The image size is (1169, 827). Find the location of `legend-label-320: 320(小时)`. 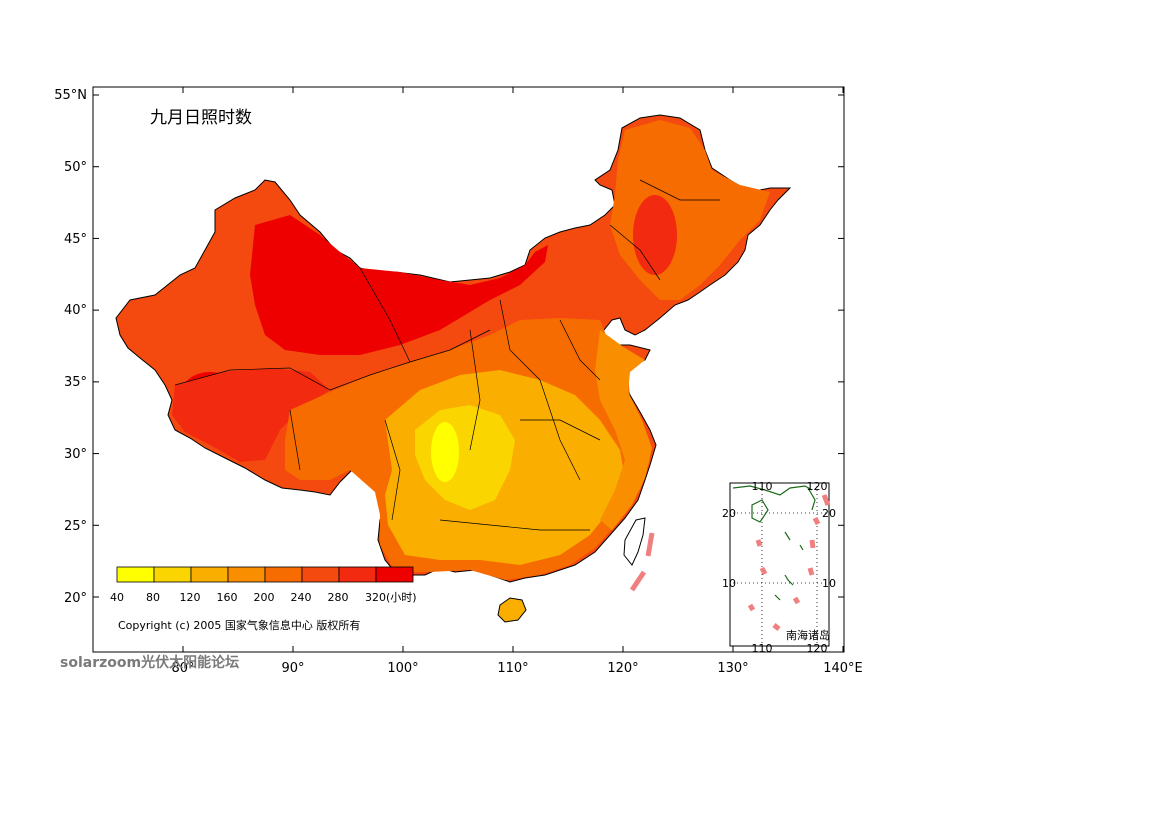

legend-label-320: 320(小时) is located at coordinates (391, 597).